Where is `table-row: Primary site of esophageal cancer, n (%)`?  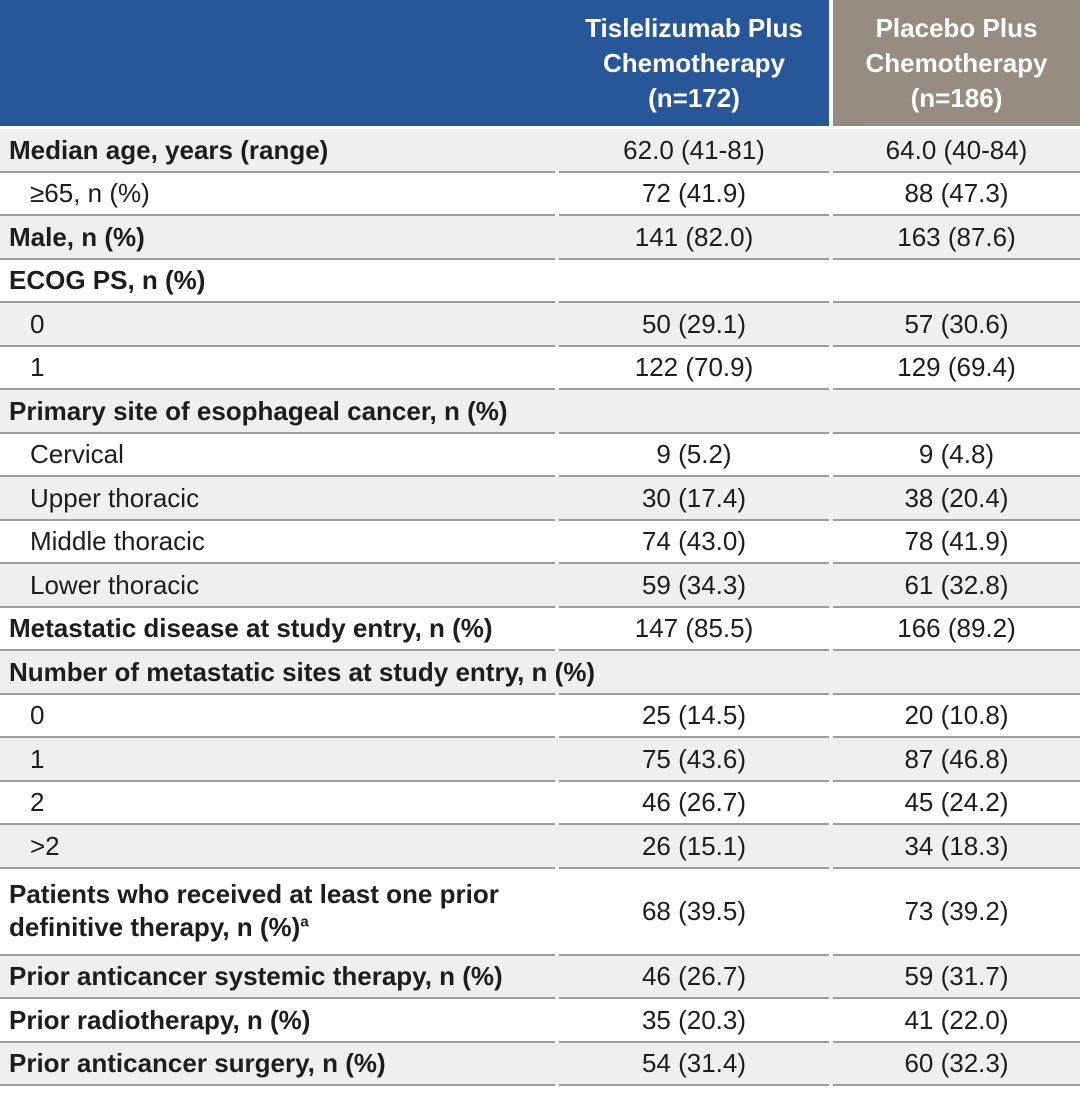 table-row: Primary site of esophageal cancer, n (%) is located at coordinates (540, 412).